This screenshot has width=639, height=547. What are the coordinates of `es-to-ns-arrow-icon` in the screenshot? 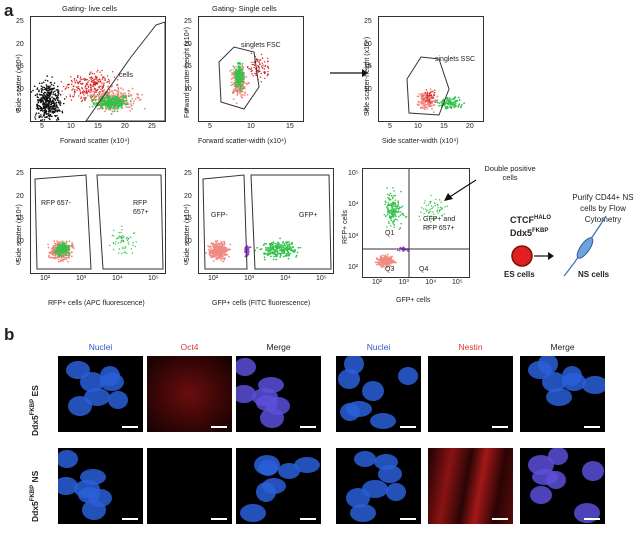 It's located at (544, 256).